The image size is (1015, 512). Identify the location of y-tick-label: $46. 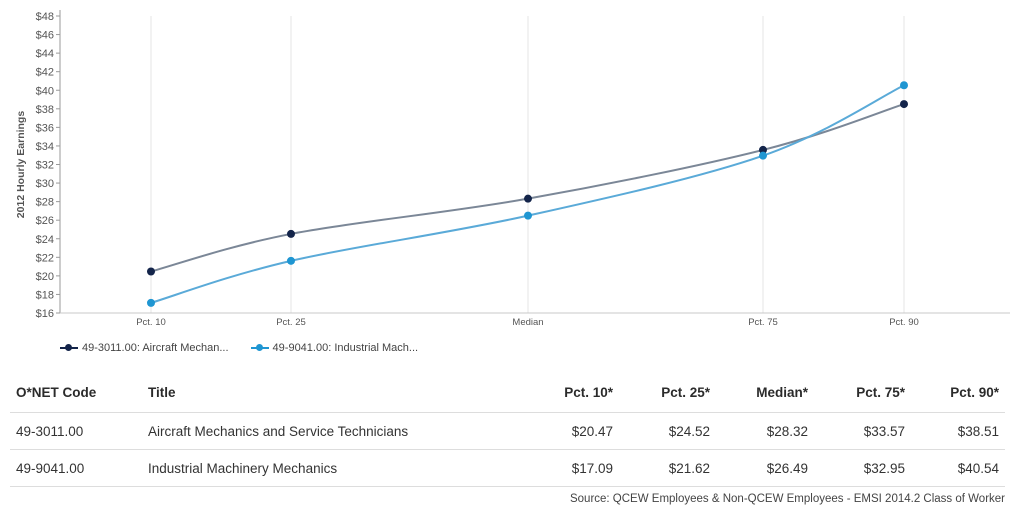
(45, 36).